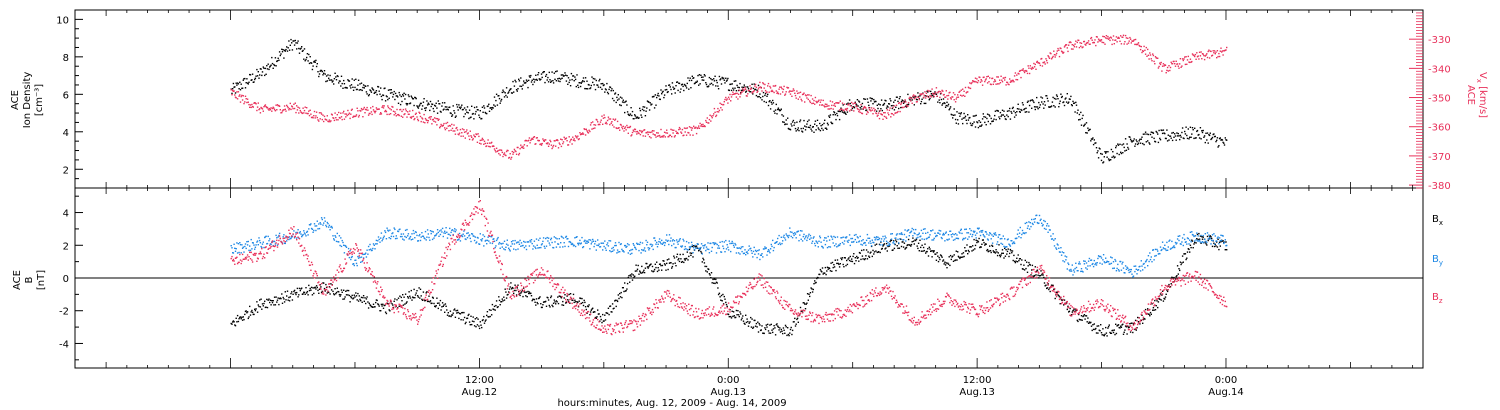 This screenshot has height=410, width=1500. Describe the element at coordinates (1439, 40) in the screenshot. I see `top-right-tick-label: -330` at that location.